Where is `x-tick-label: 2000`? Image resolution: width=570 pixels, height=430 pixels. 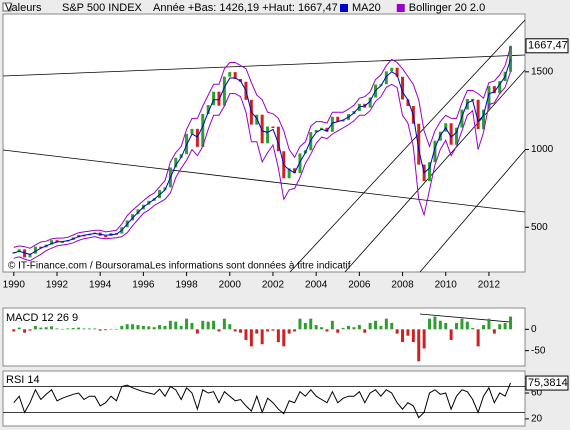
x-tick-label: 2000 is located at coordinates (230, 285).